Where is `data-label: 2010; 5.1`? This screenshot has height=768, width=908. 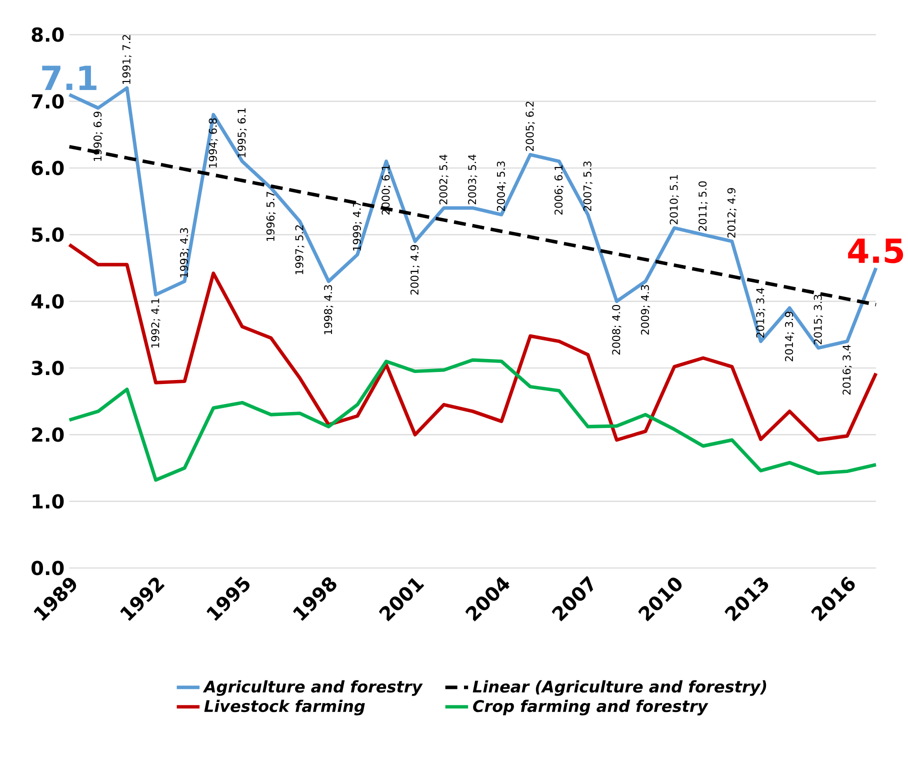
data-label: 2010; 5.1 is located at coordinates (674, 199).